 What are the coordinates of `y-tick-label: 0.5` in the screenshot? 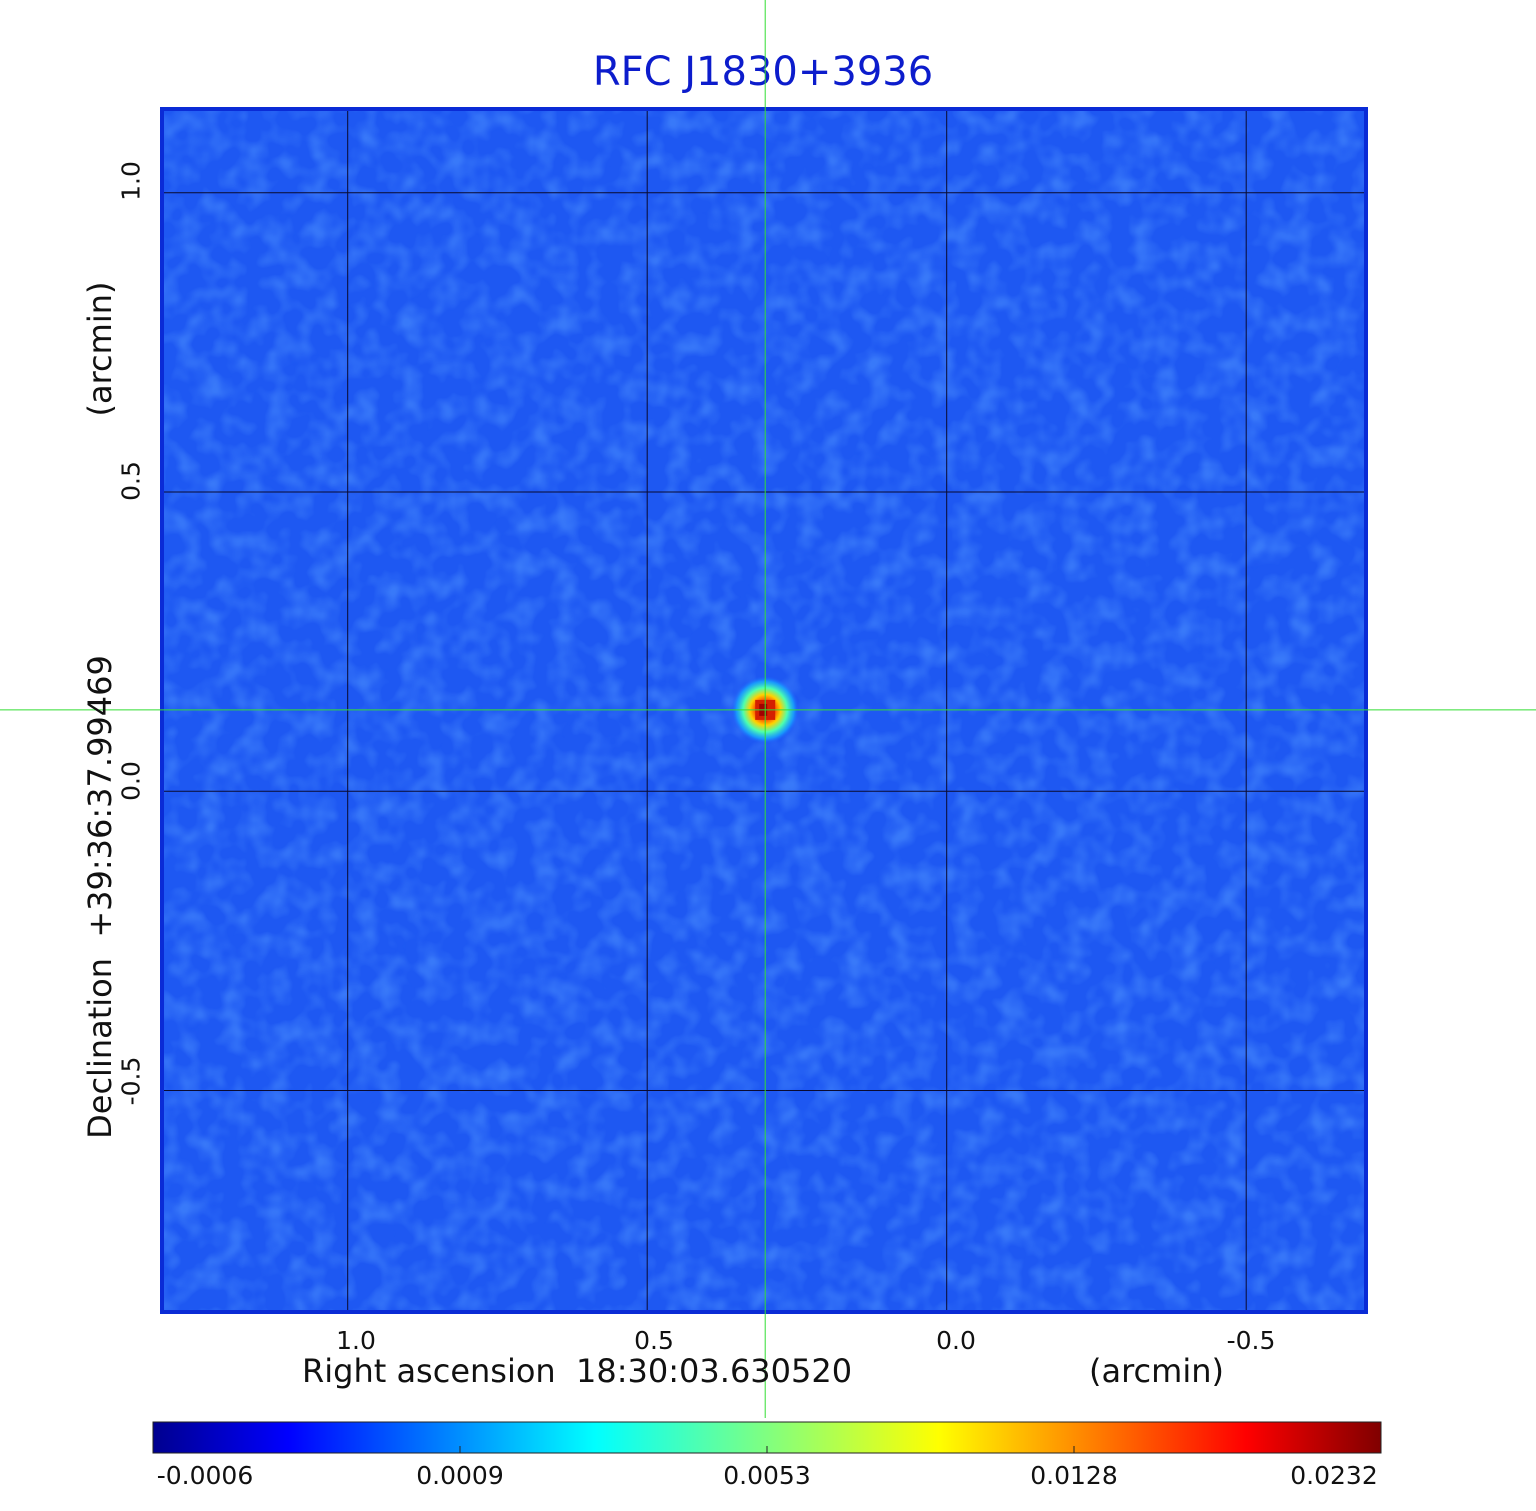 It's located at (131, 481).